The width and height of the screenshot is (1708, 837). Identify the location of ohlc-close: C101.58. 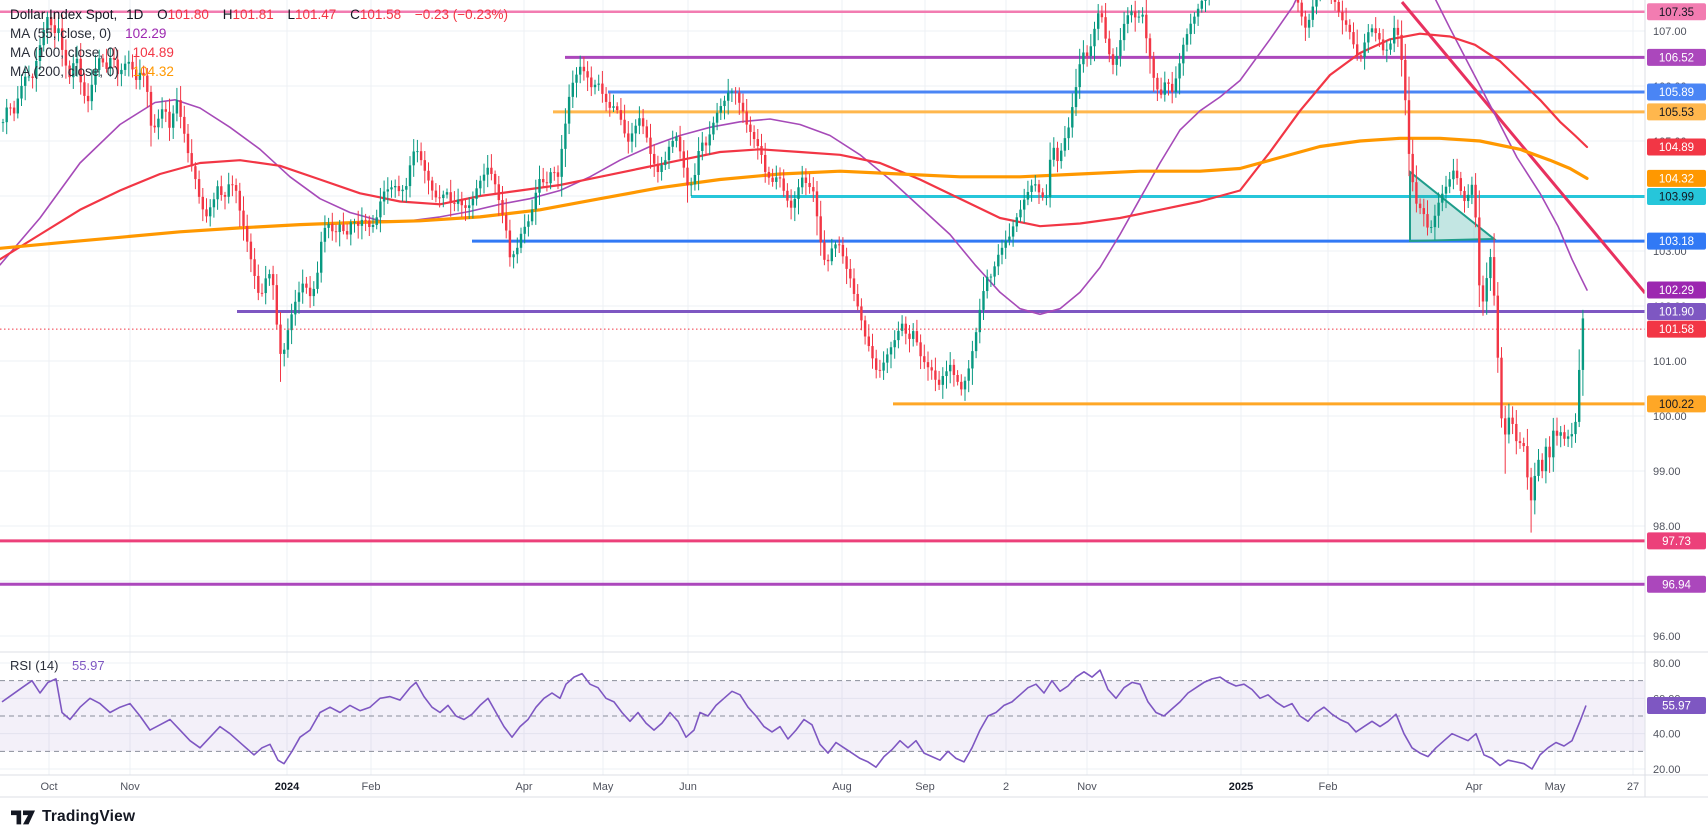
(376, 14).